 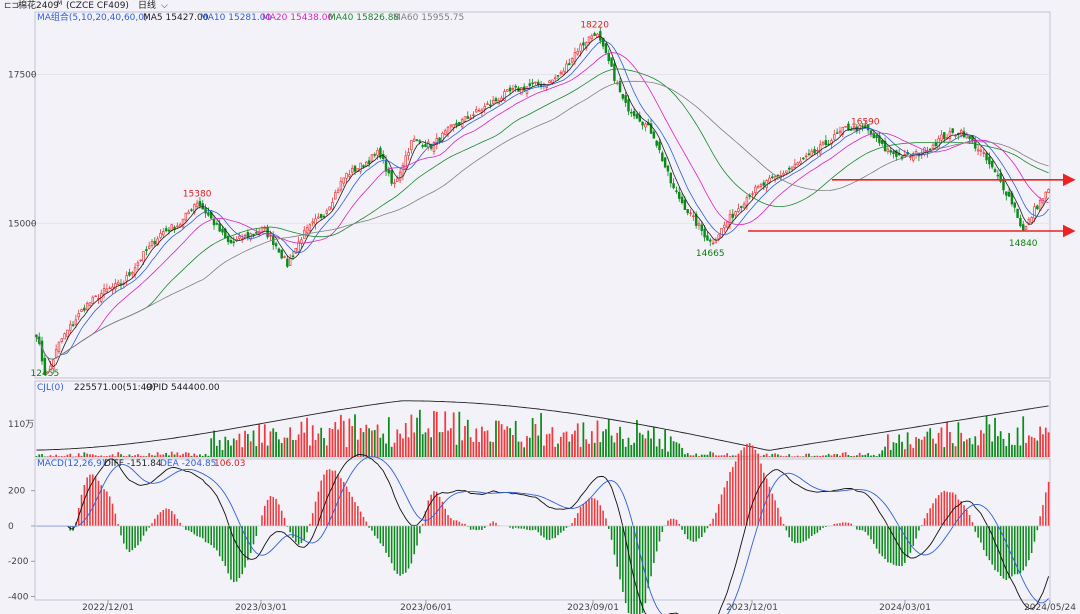 What do you see at coordinates (147, 5) in the screenshot?
I see `period-selector: 日线` at bounding box center [147, 5].